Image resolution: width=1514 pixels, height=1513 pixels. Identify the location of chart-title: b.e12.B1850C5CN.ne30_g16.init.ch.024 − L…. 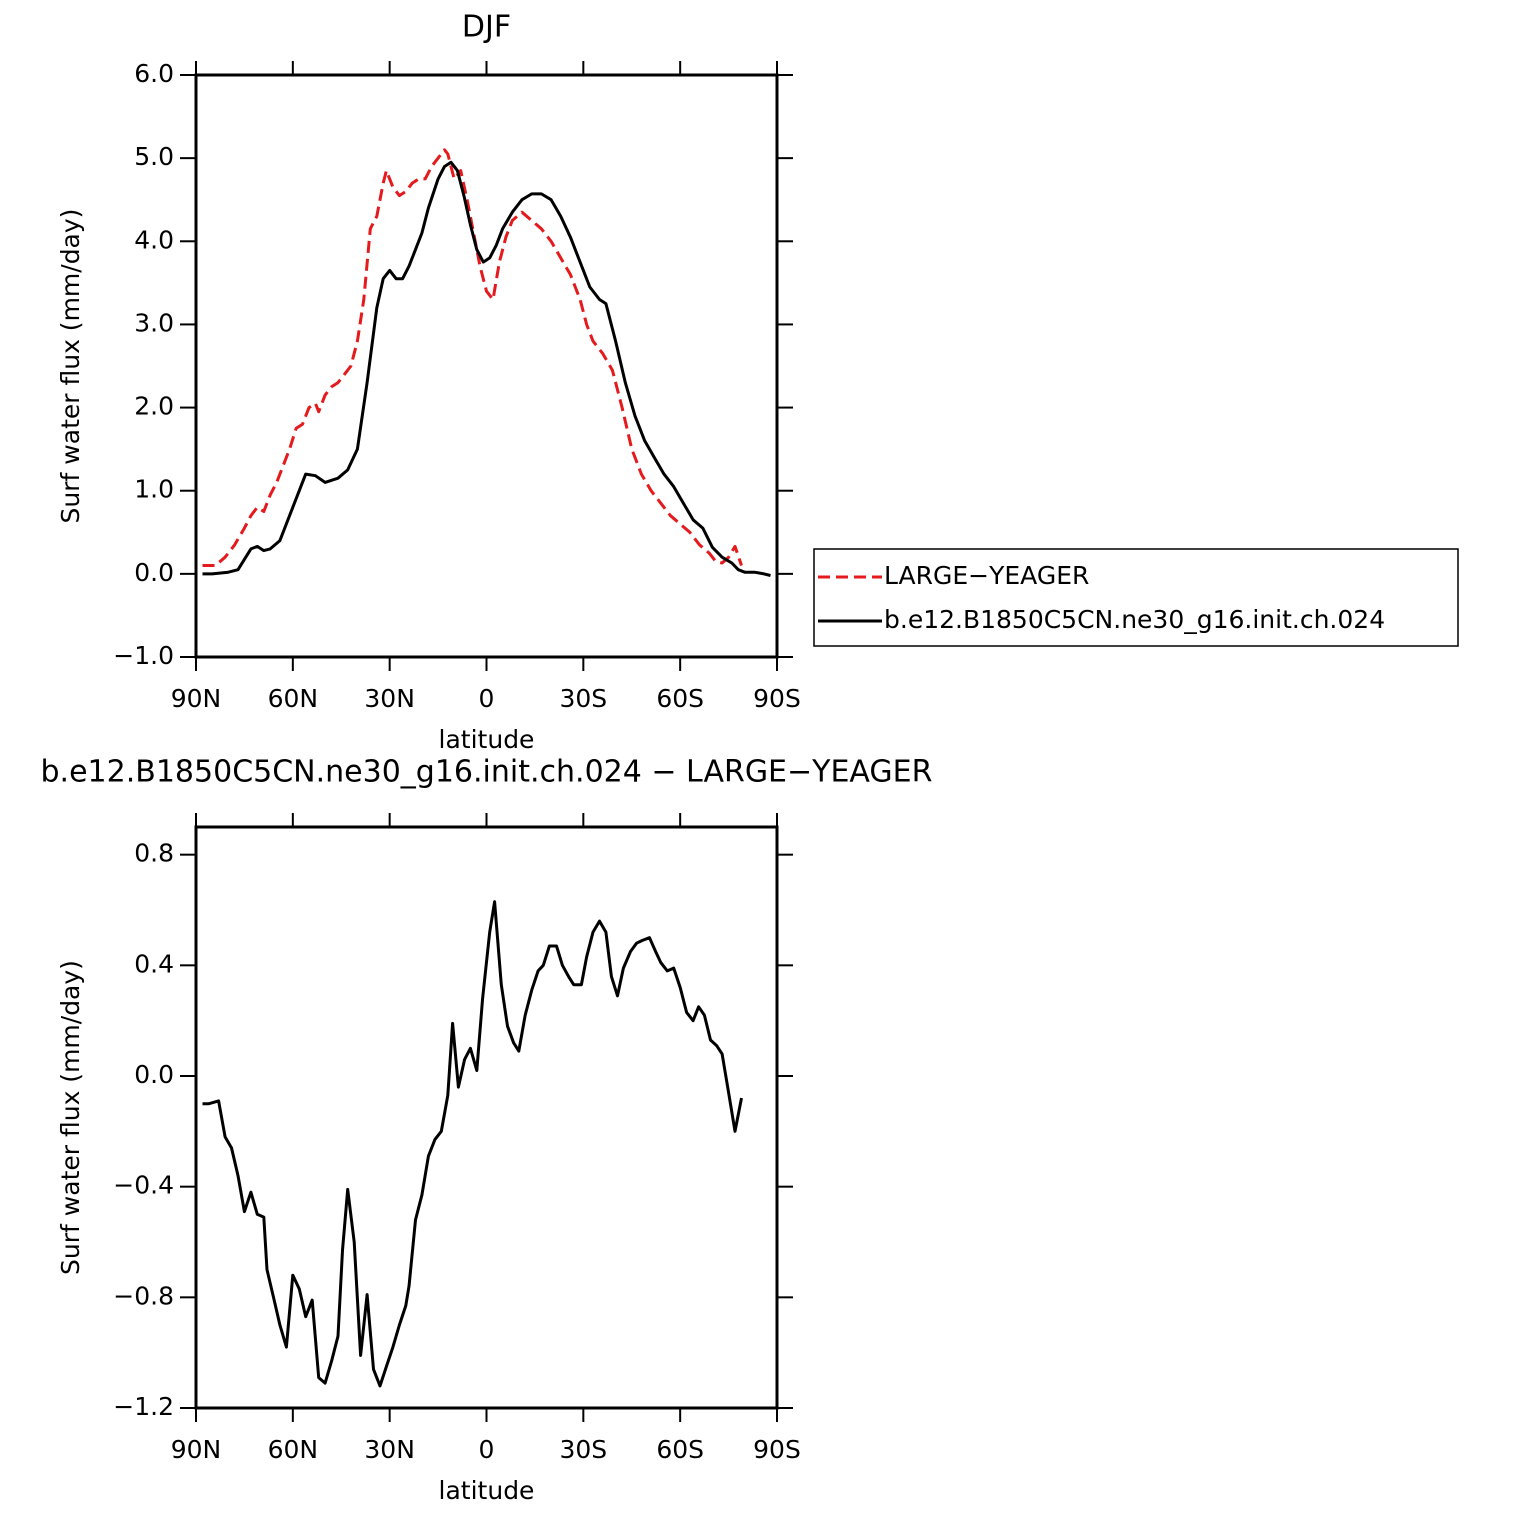
(487, 772).